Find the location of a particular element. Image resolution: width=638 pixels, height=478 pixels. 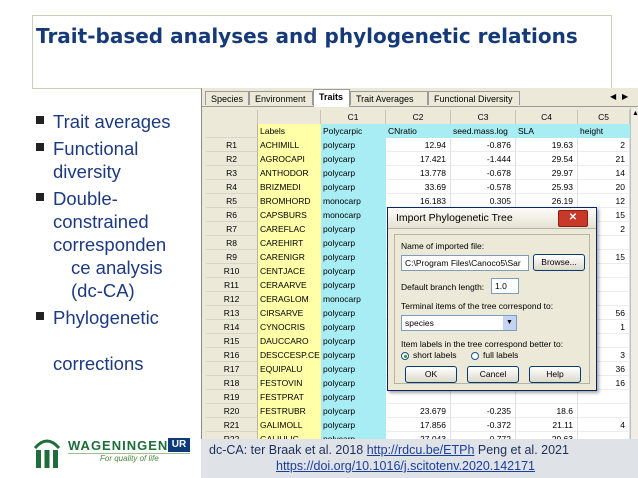

row-header: R14 is located at coordinates (232, 327).